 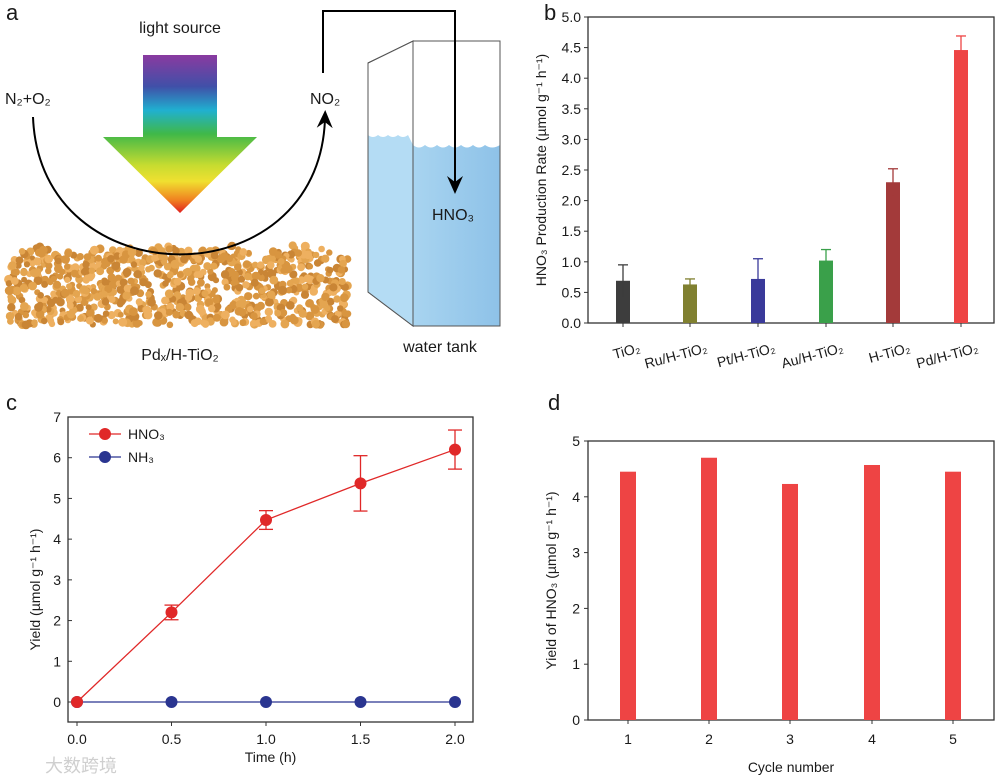 What do you see at coordinates (105, 457) in the screenshot?
I see `legend-marker` at bounding box center [105, 457].